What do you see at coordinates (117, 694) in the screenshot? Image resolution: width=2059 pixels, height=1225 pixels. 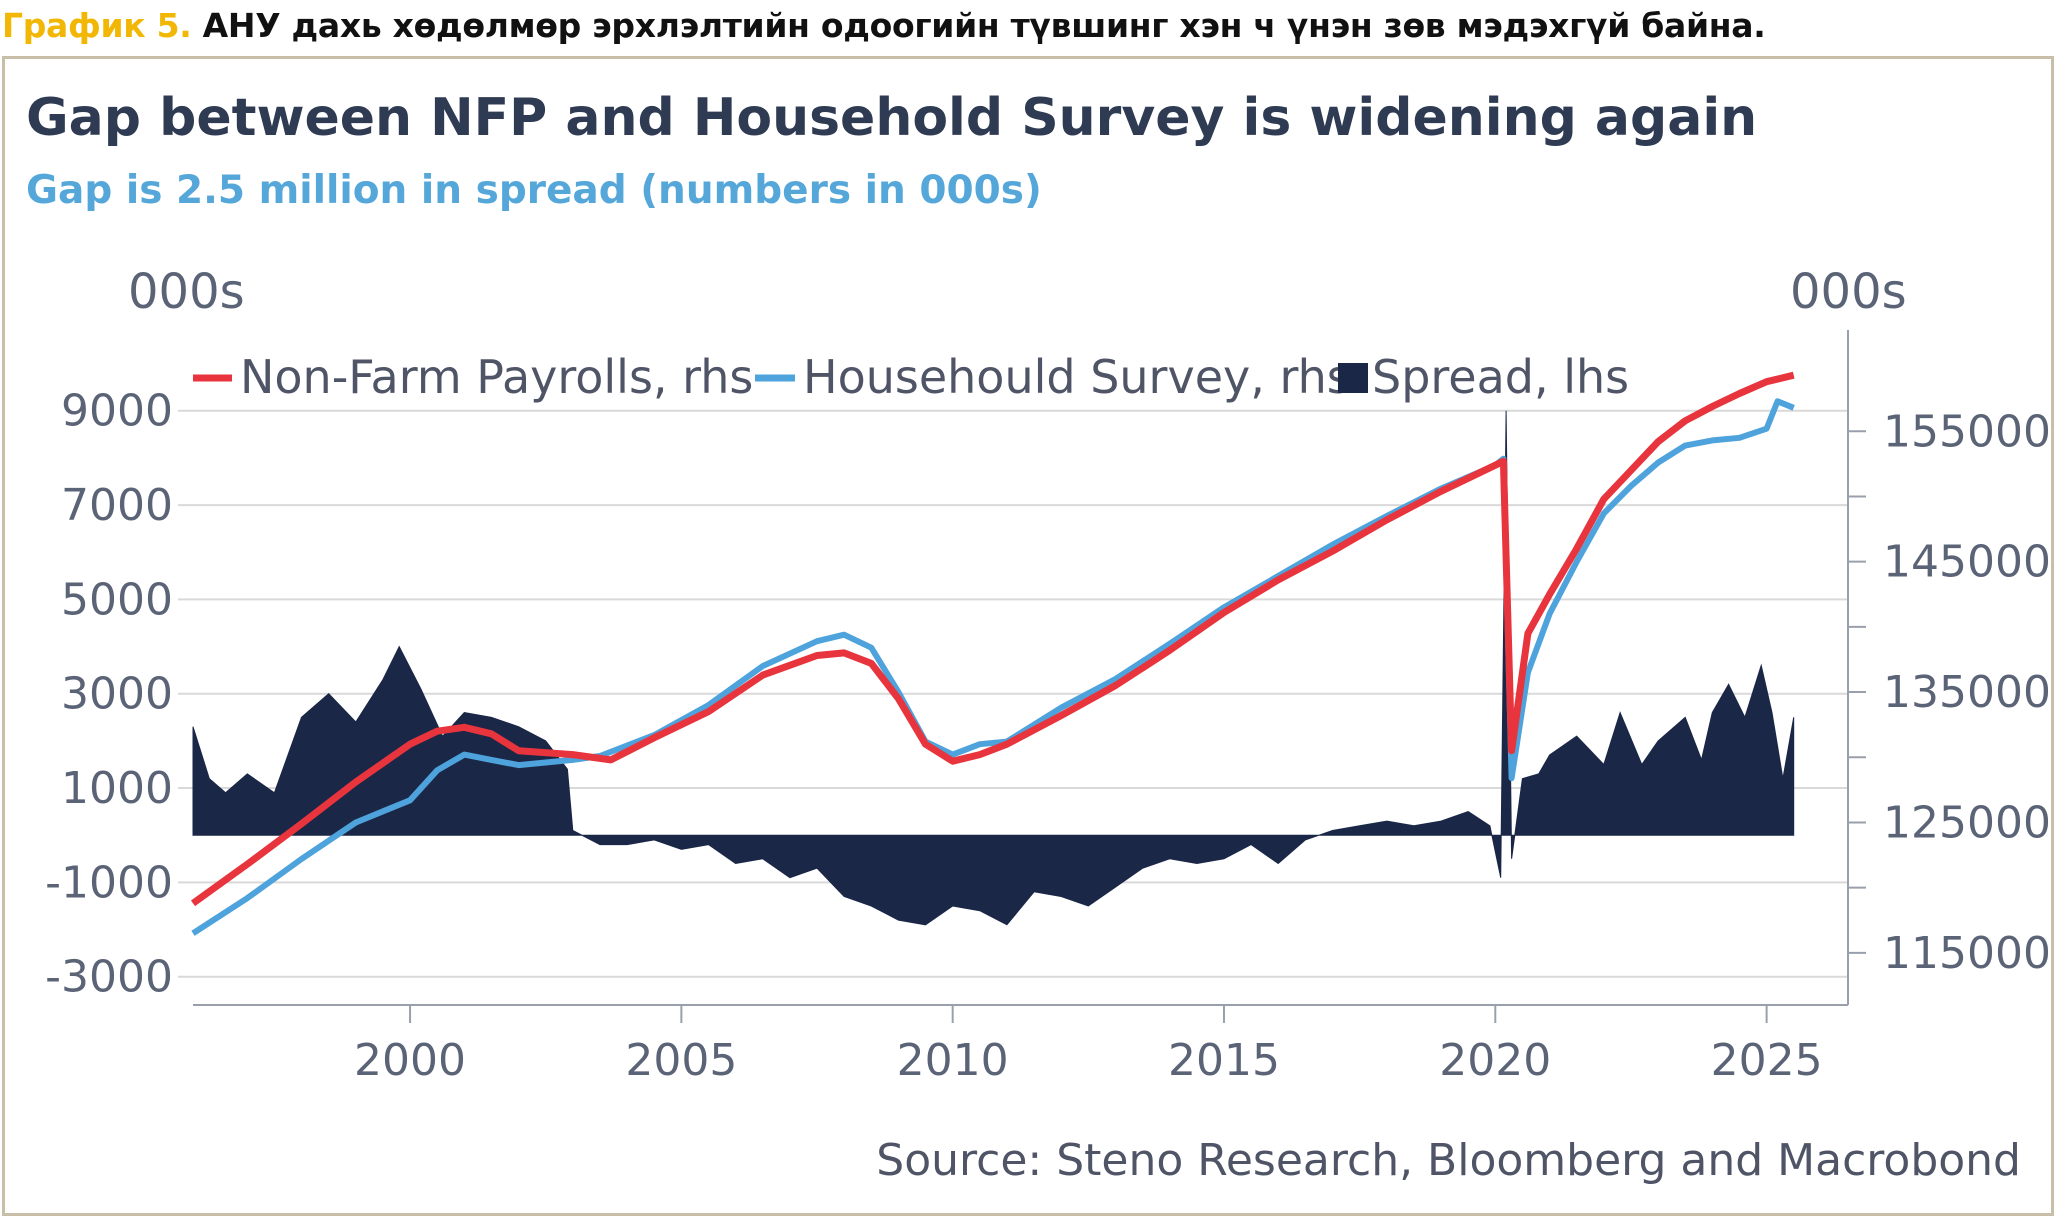 I see `left-tick-label: 3000` at bounding box center [117, 694].